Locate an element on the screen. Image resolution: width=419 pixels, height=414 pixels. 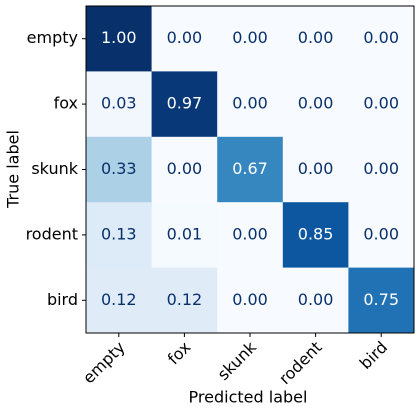
cell-label: 0.67 is located at coordinates (250, 168).